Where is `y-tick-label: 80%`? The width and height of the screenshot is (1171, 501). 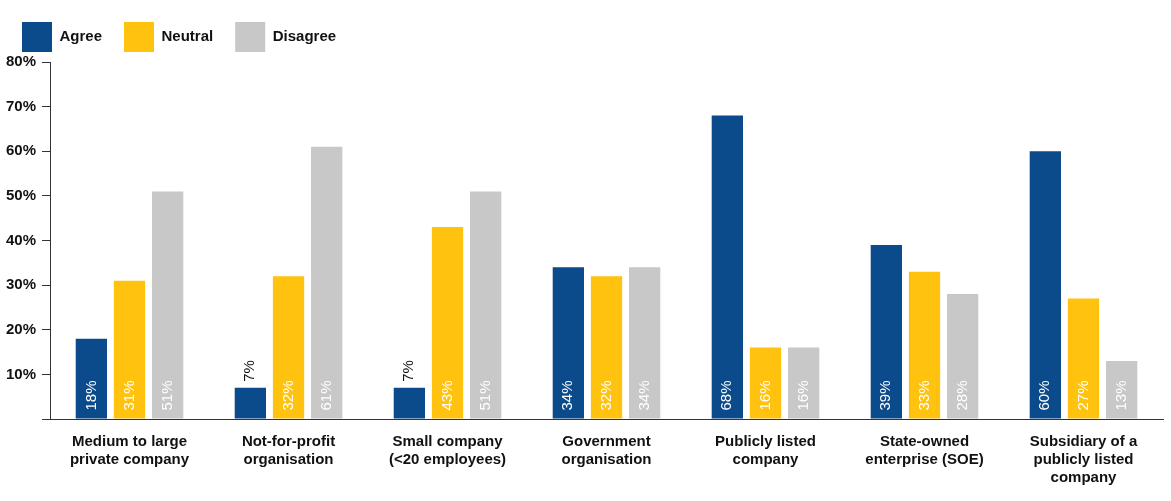
y-tick-label: 80% is located at coordinates (21, 61).